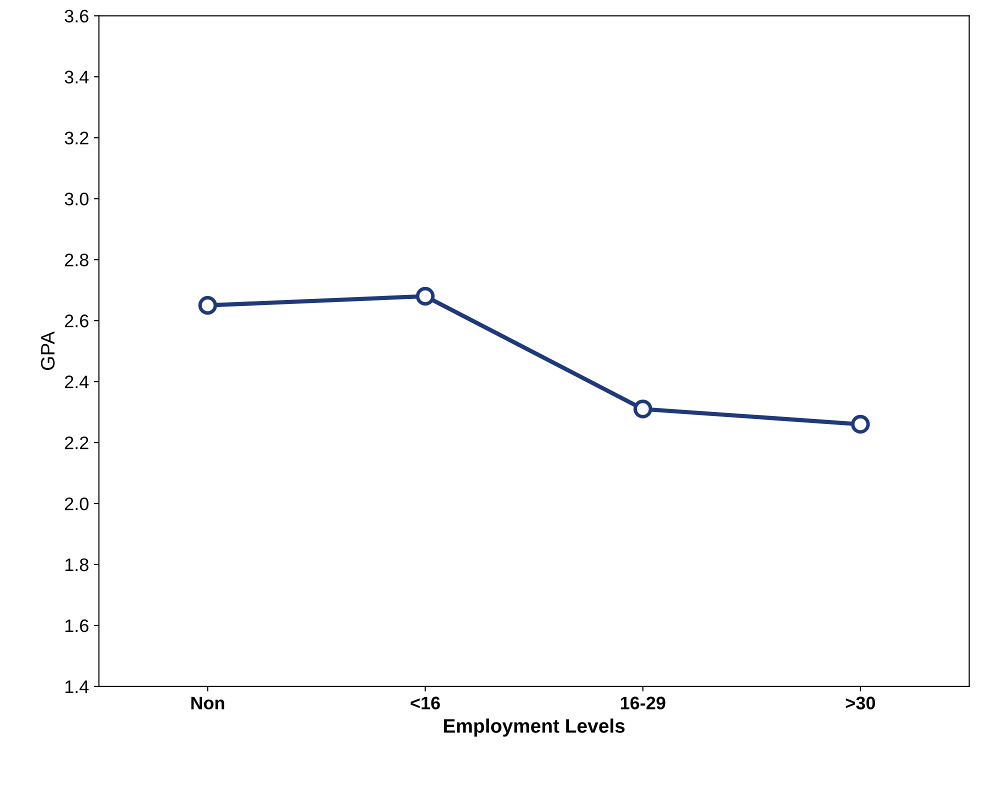 The height and width of the screenshot is (789, 989). I want to click on y-tick-label: 2.2, so click(76, 443).